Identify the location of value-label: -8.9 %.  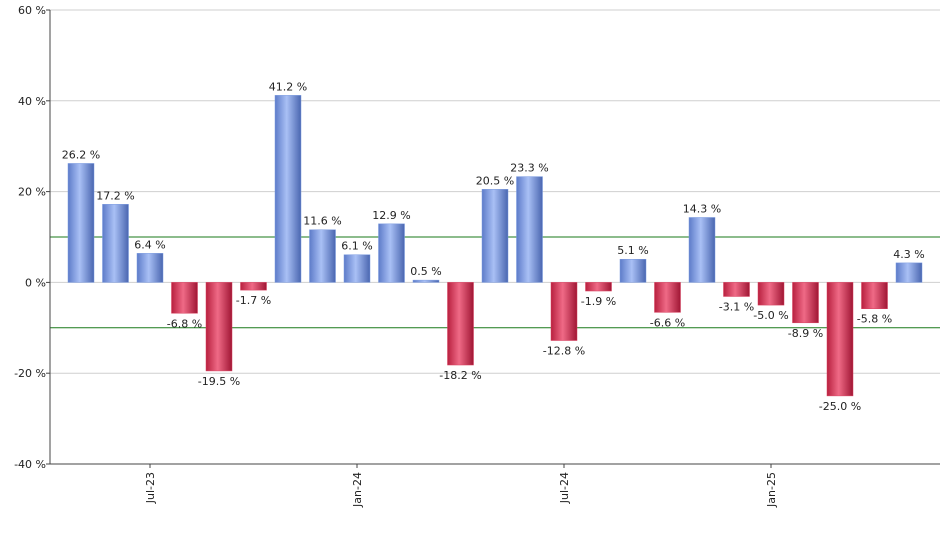
(805, 333).